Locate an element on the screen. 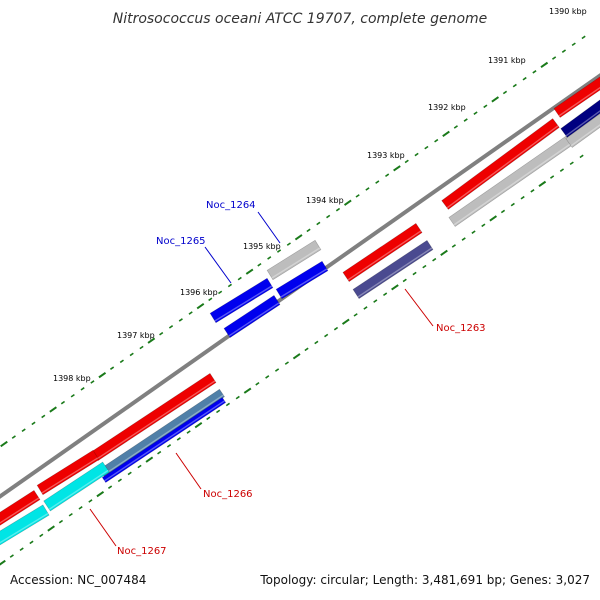 This screenshot has height=600, width=600. scale-label: 1392 kbp is located at coordinates (447, 107).